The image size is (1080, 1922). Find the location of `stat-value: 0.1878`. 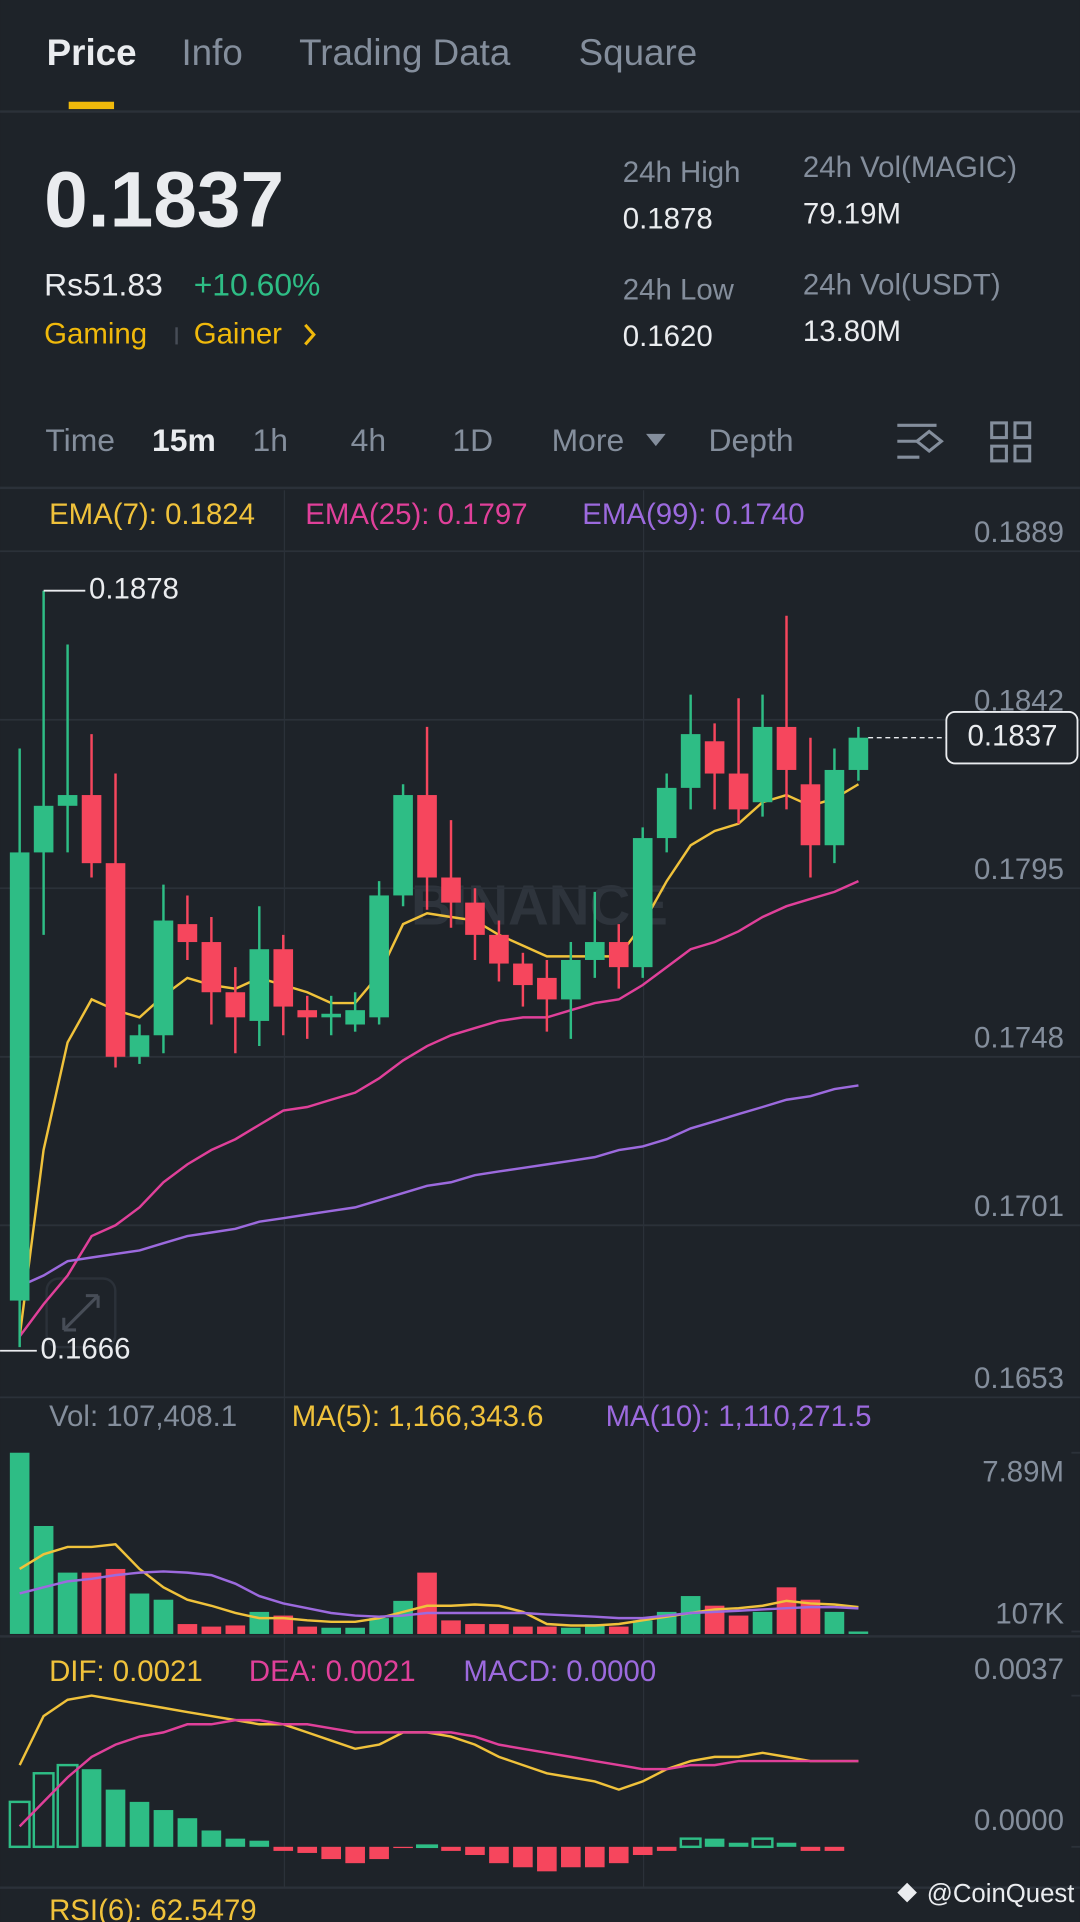

stat-value: 0.1878 is located at coordinates (668, 218).